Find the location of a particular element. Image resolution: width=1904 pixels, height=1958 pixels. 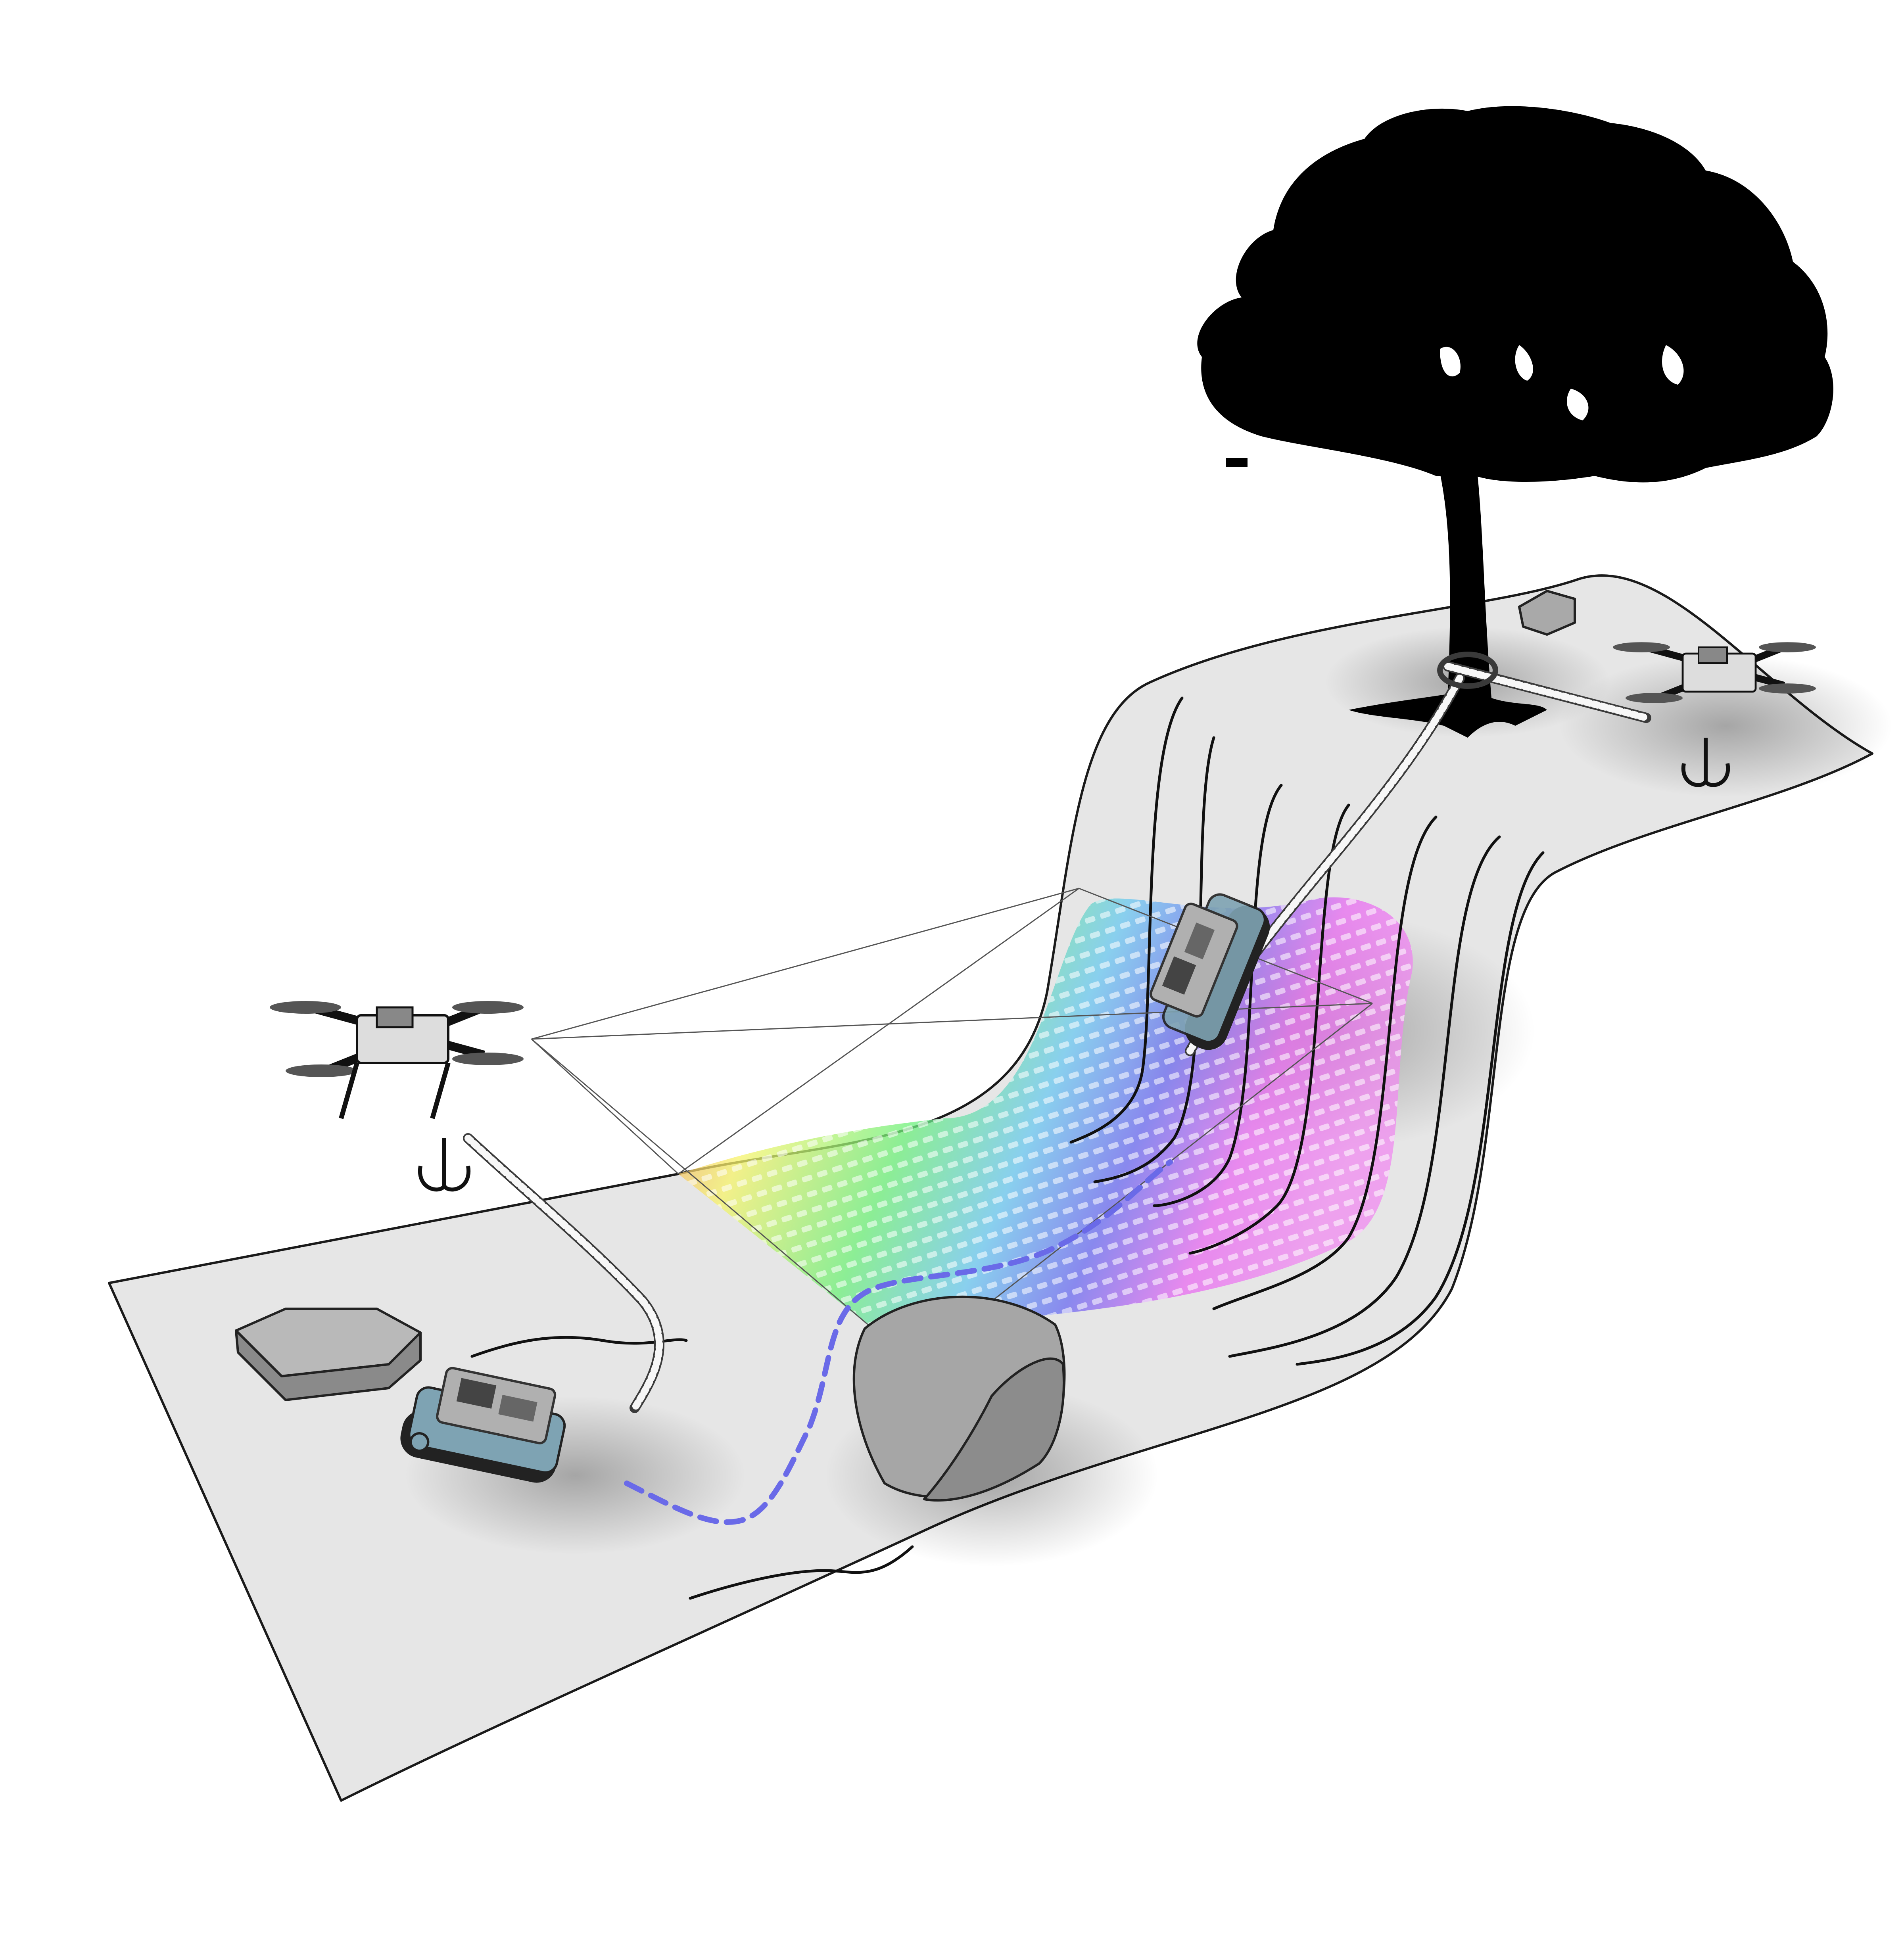

planned-path is located at coordinates (899, 1342).